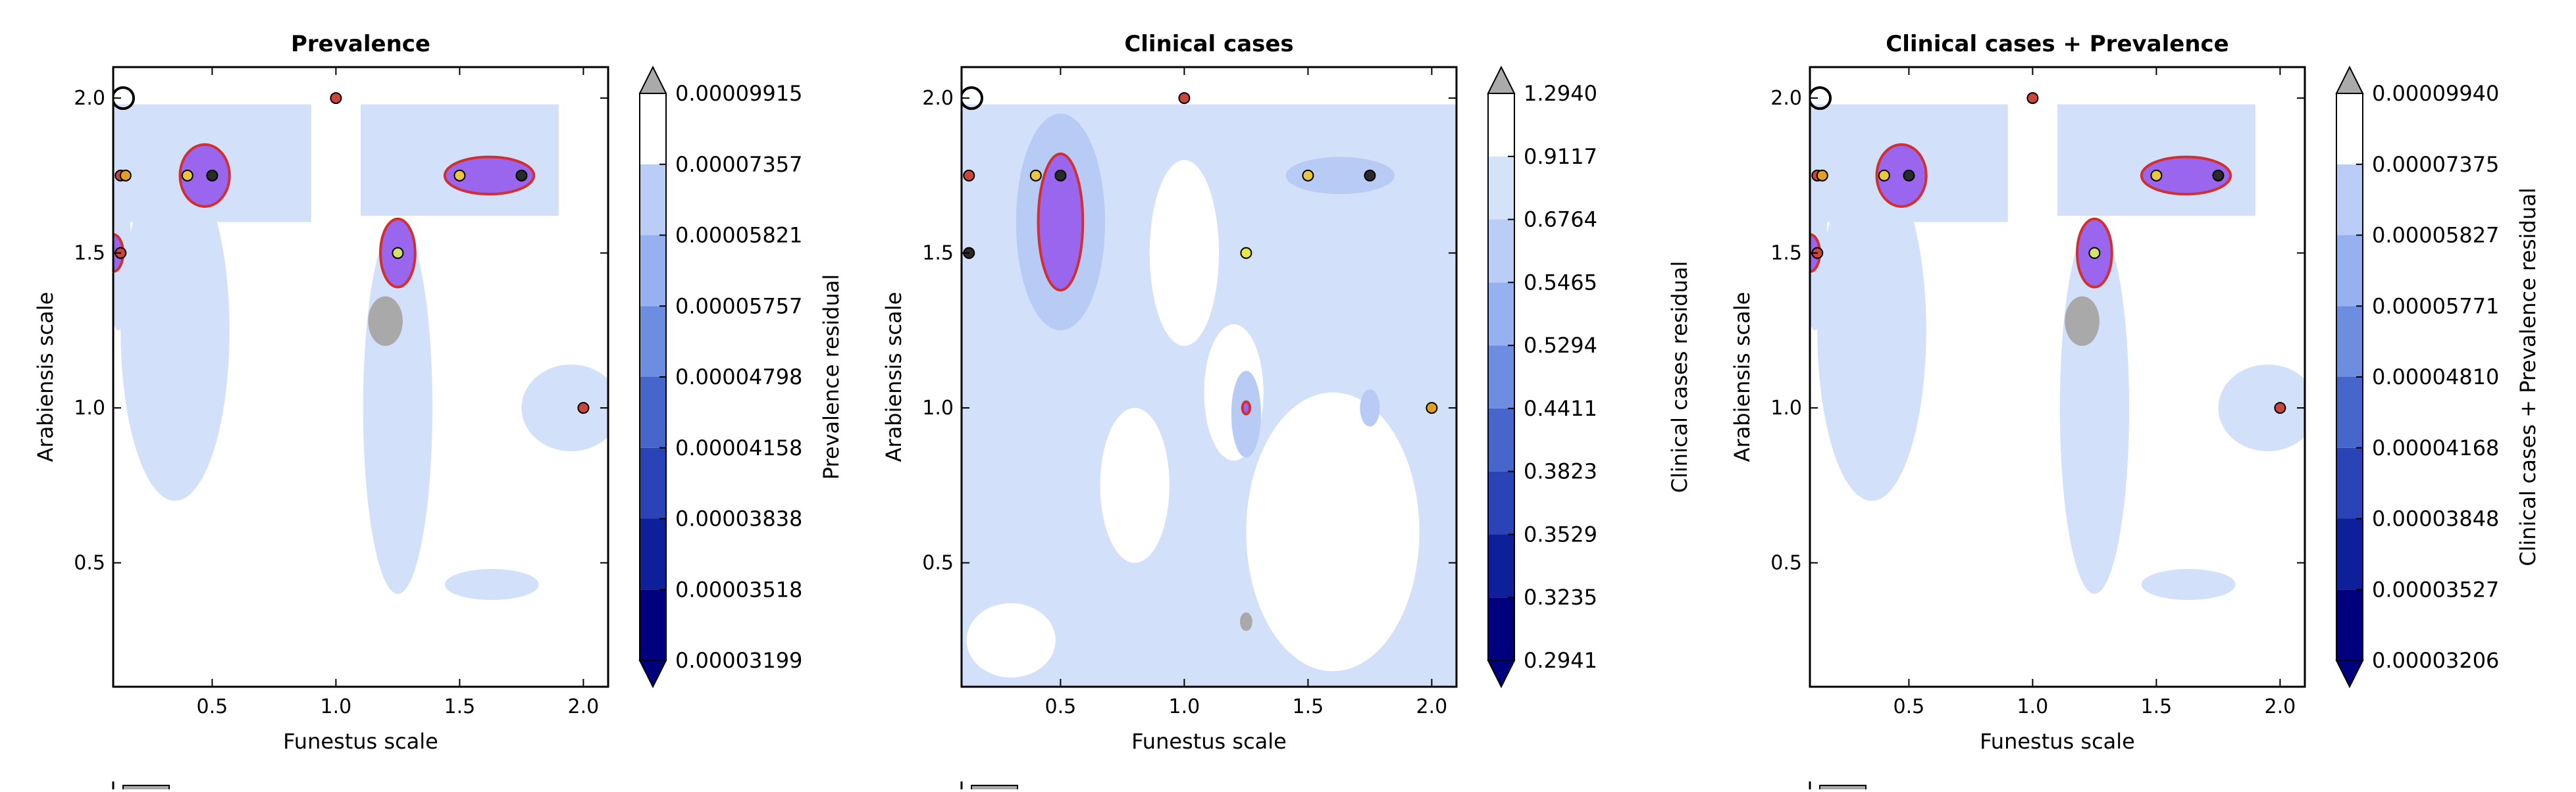  I want to click on chart-title: Prevalence, so click(360, 44).